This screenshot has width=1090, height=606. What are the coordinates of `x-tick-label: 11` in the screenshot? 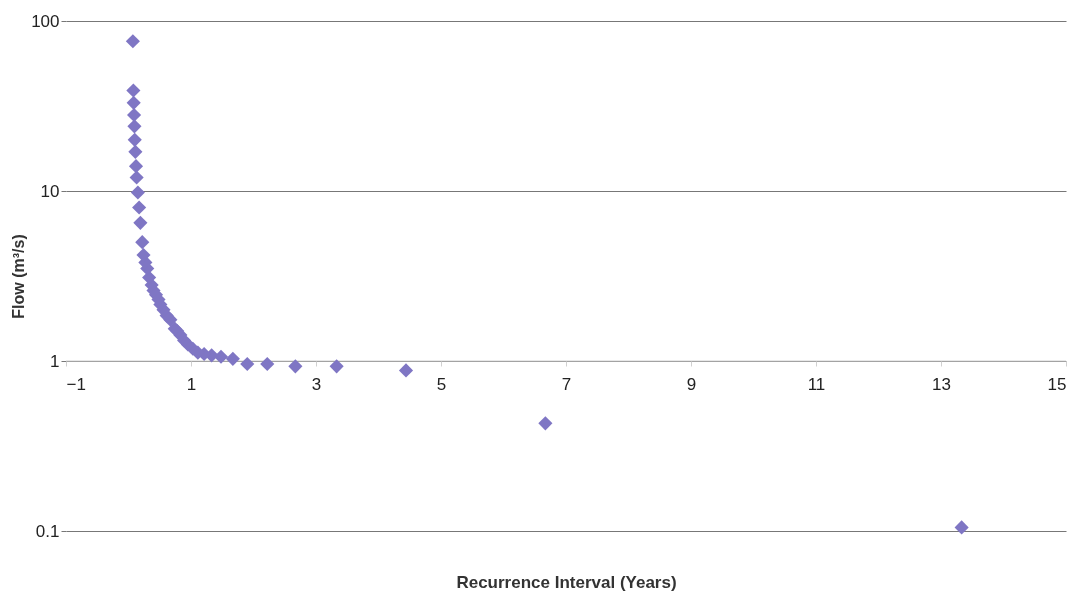 It's located at (816, 384).